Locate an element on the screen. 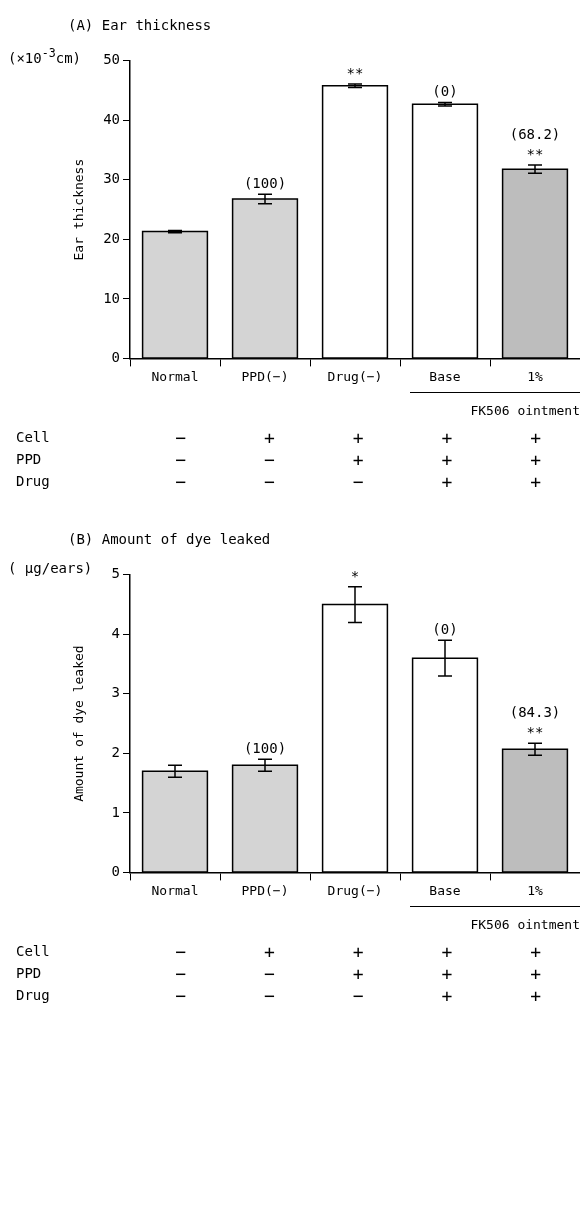 Image resolution: width=588 pixels, height=1213 pixels. y-tick-label: 50 is located at coordinates (111, 59).